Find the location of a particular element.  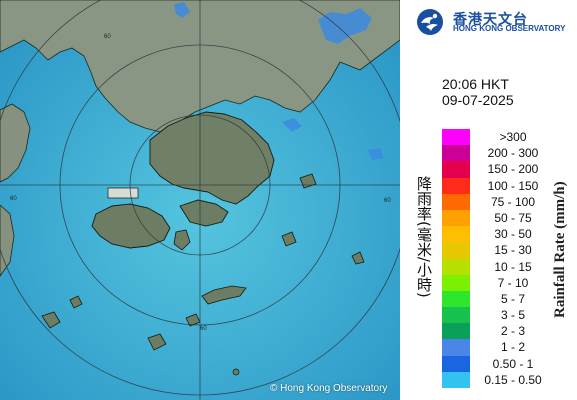

legend-row: 5 - 7 is located at coordinates (498, 299).